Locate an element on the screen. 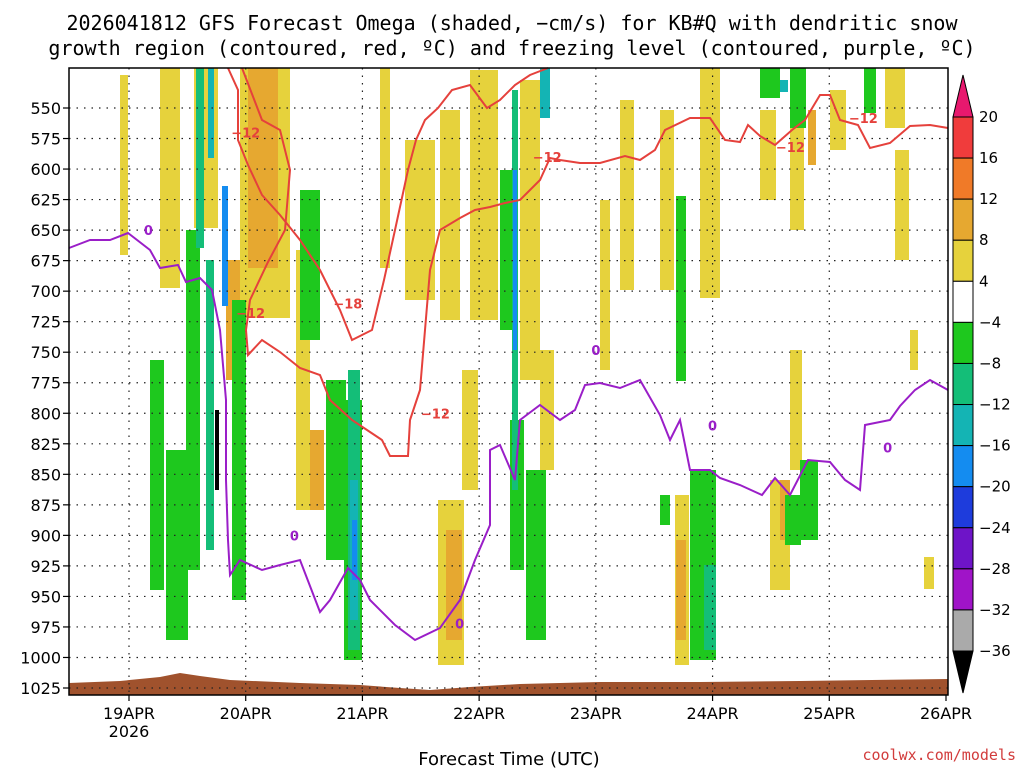  y-tick-label: 1025 is located at coordinates (40, 688).